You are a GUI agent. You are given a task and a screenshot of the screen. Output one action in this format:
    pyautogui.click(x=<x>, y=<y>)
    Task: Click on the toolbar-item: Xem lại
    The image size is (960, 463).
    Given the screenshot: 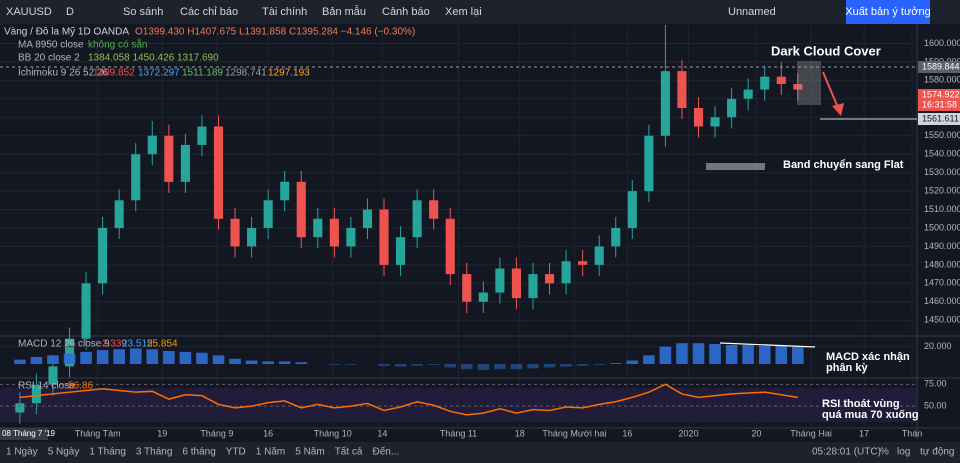 What is the action you would take?
    pyautogui.click(x=463, y=12)
    